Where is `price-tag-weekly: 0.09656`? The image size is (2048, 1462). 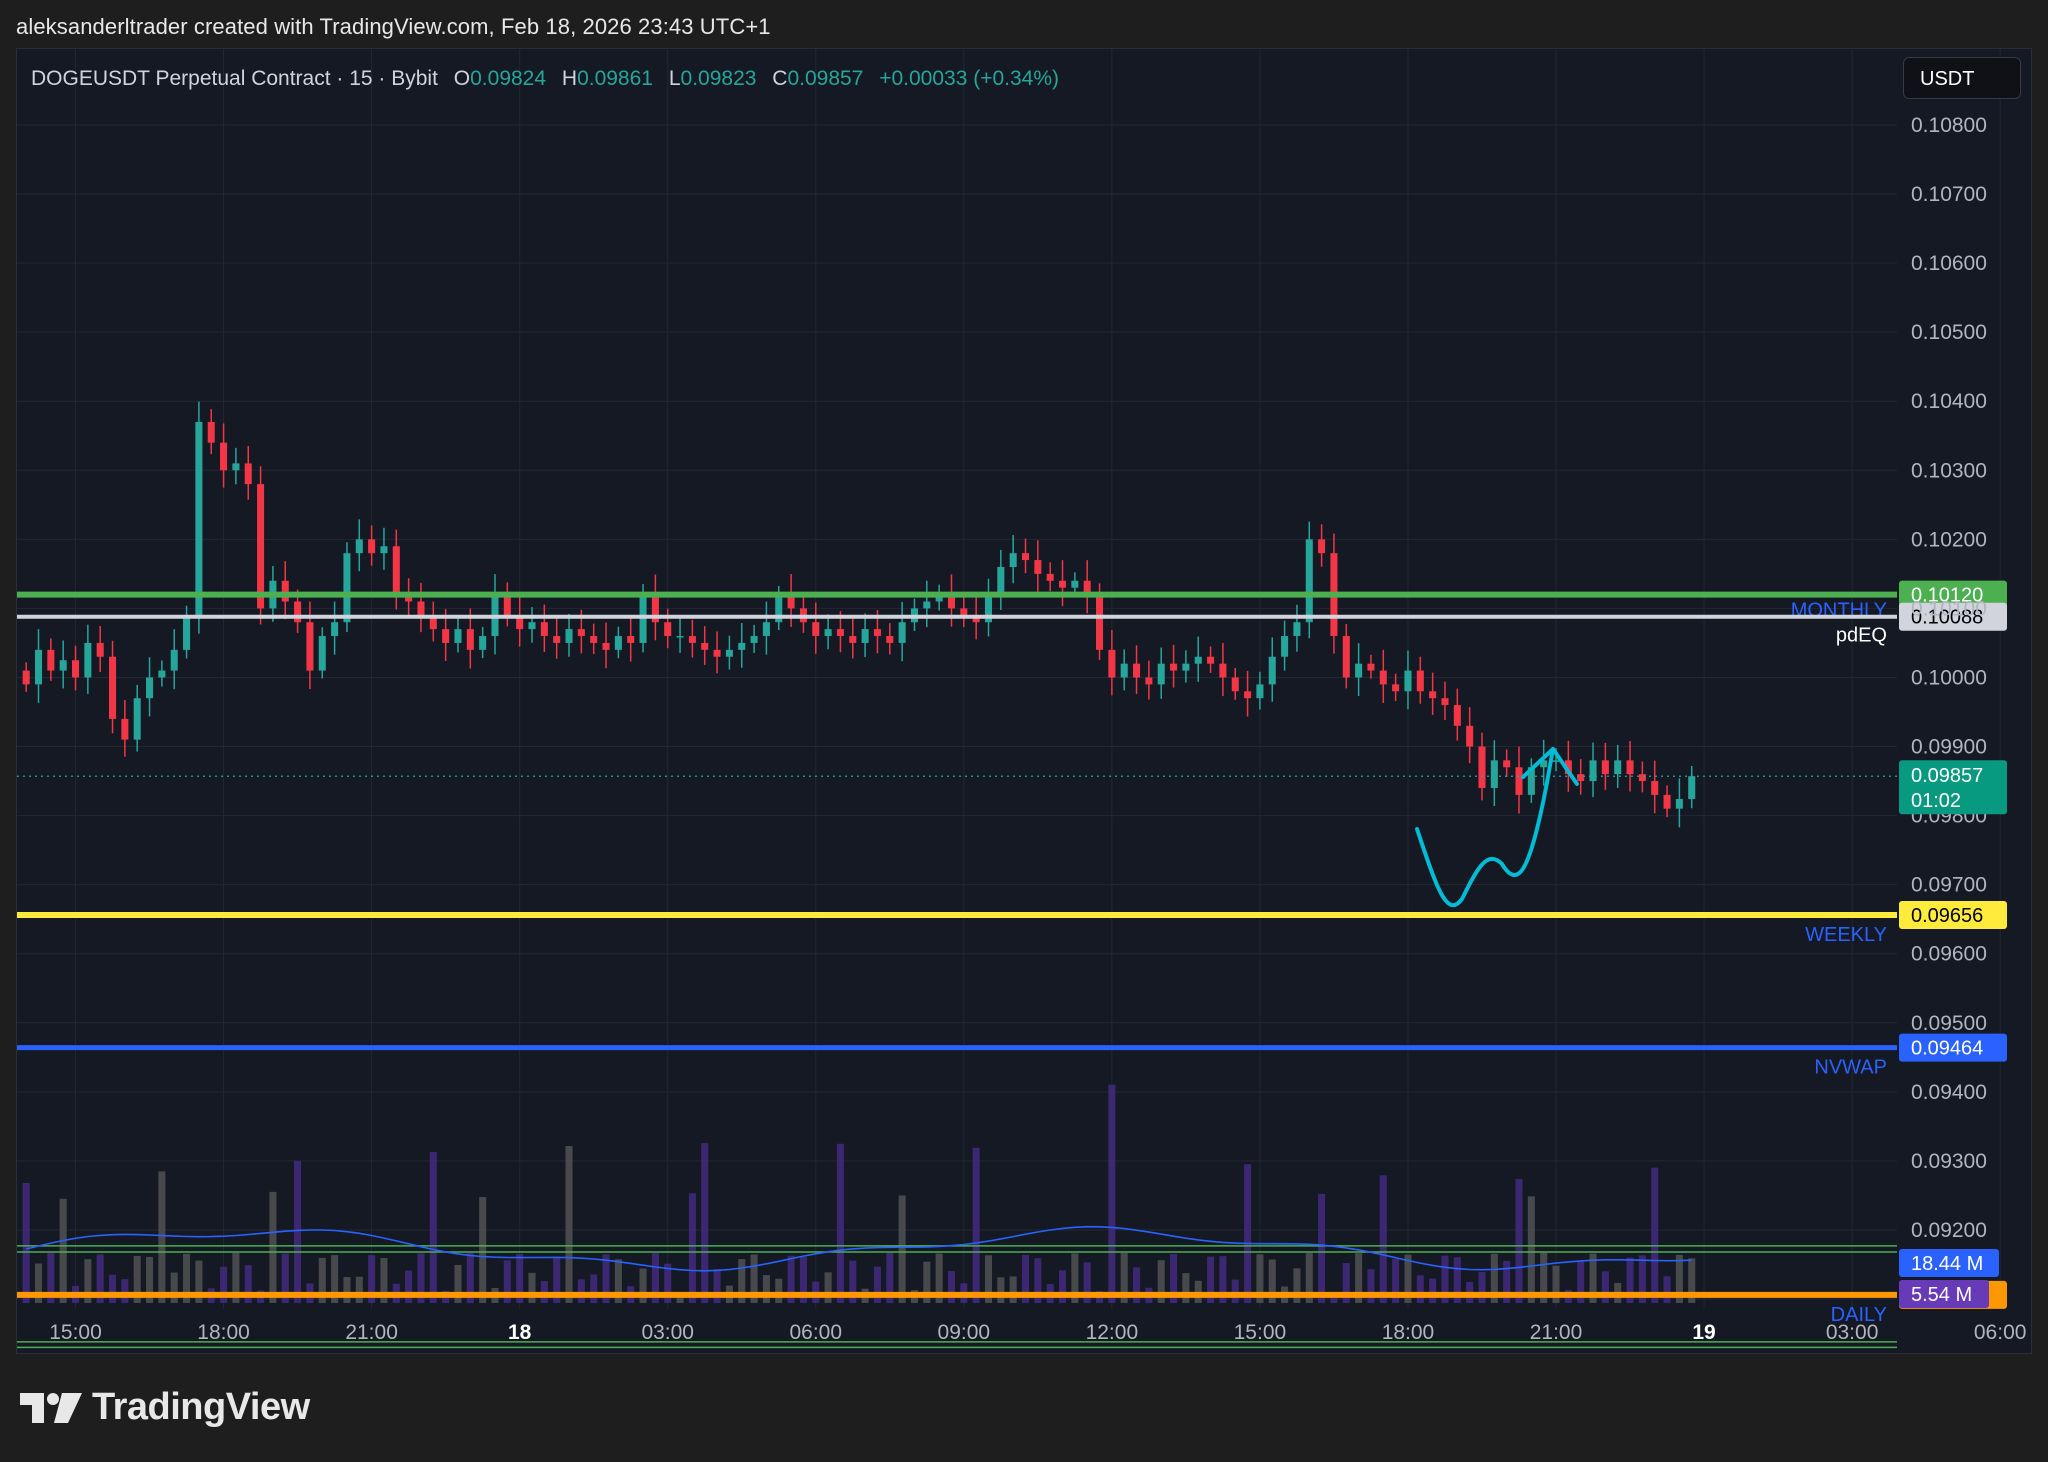 price-tag-weekly: 0.09656 is located at coordinates (1953, 915).